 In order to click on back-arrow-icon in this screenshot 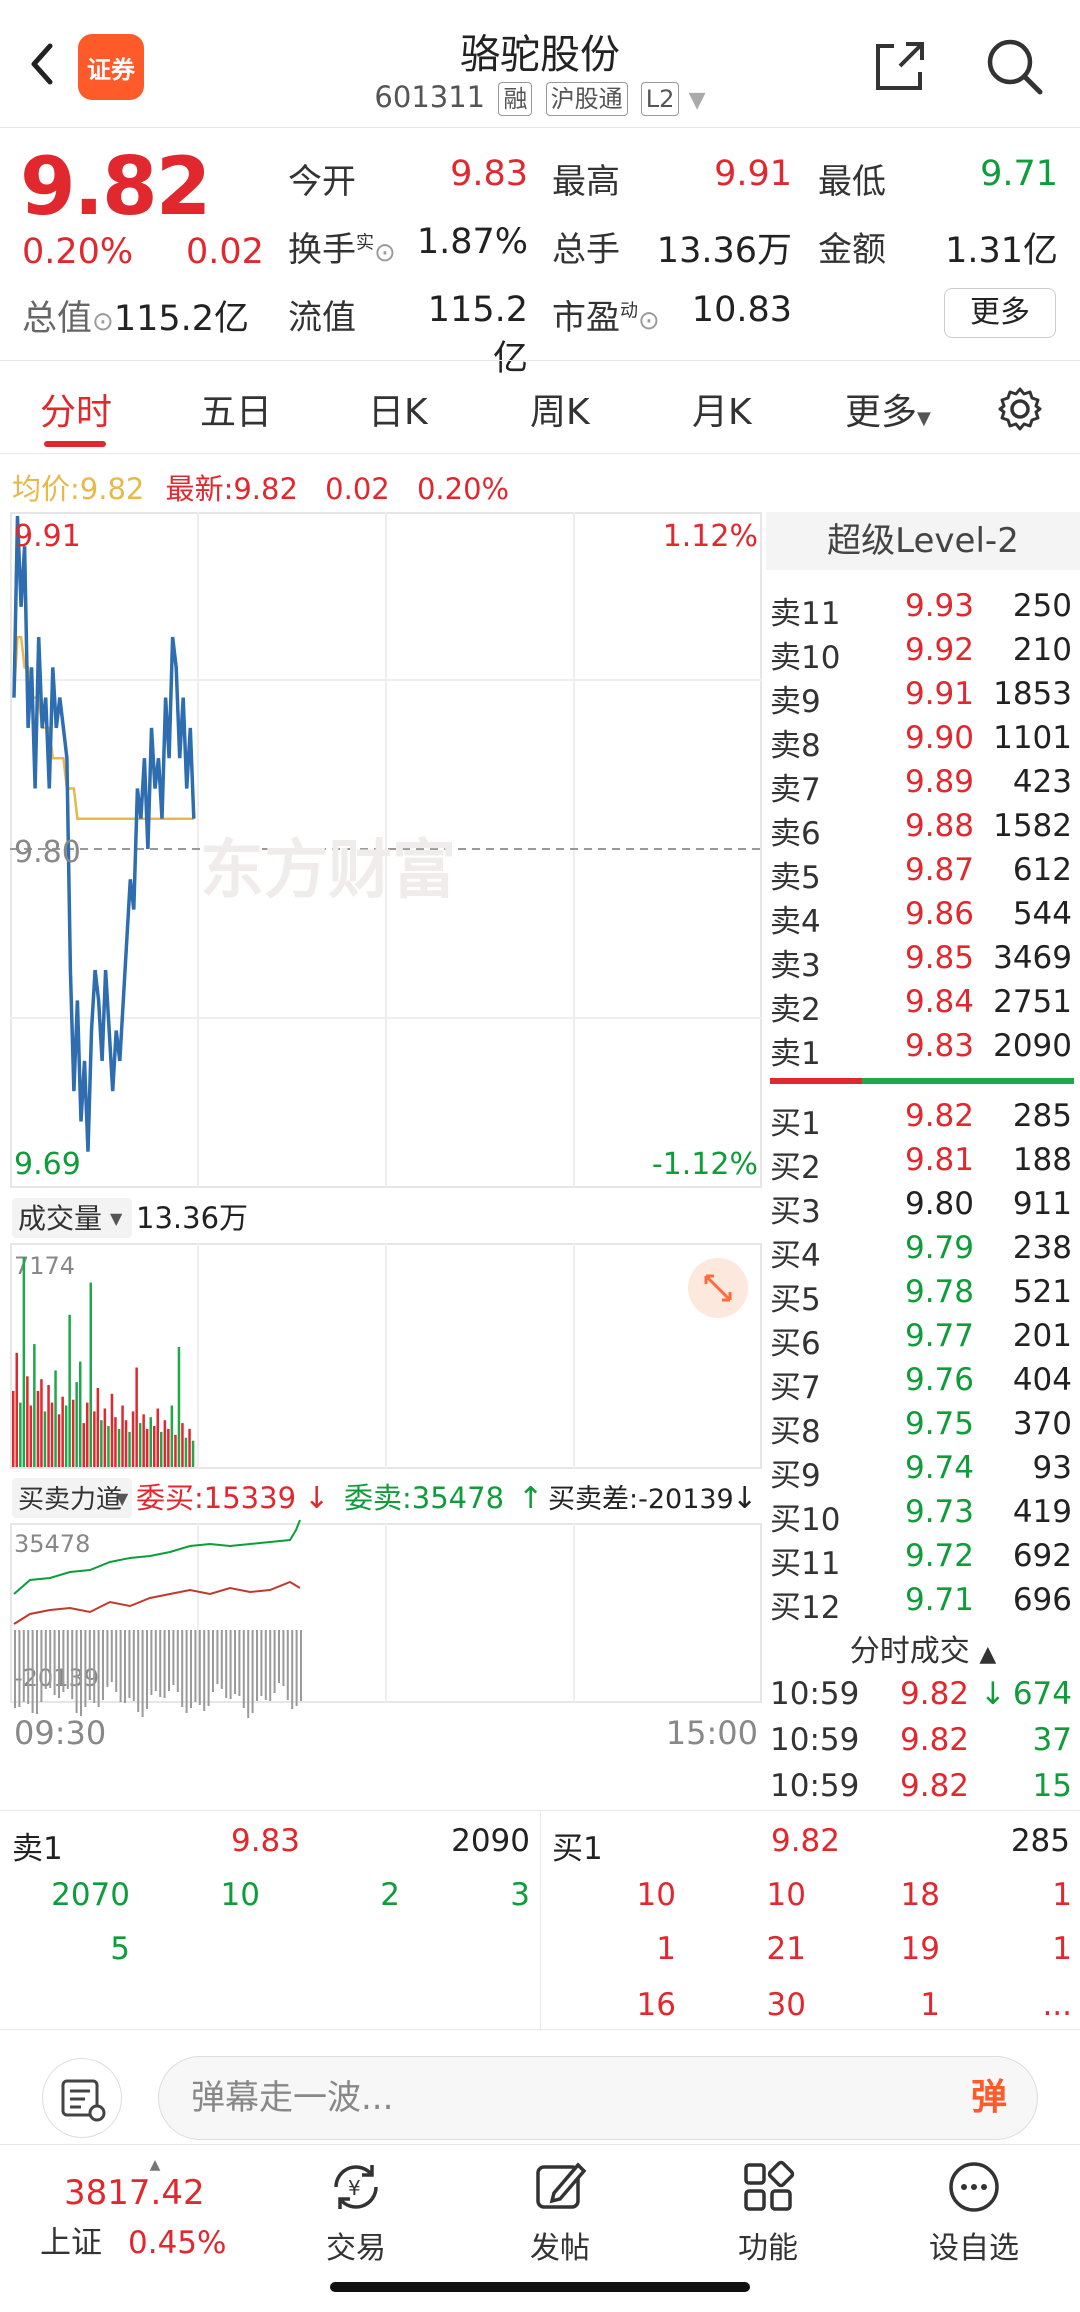, I will do `click(44, 64)`.